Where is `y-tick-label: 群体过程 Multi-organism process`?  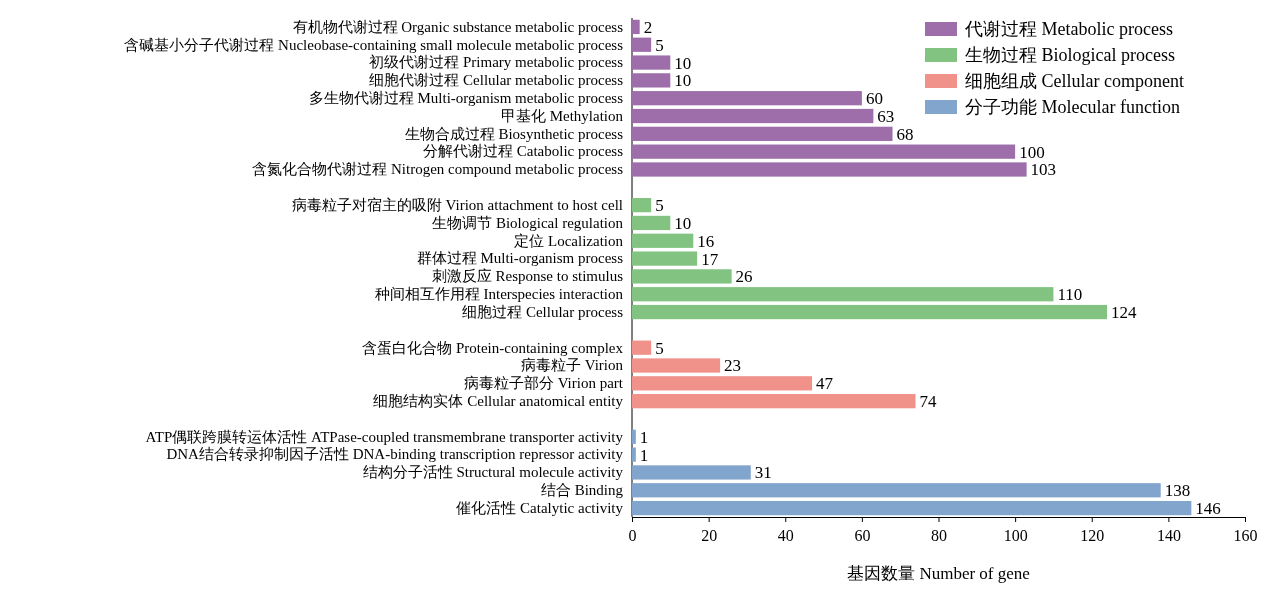
y-tick-label: 群体过程 Multi-organism process is located at coordinates (520, 258).